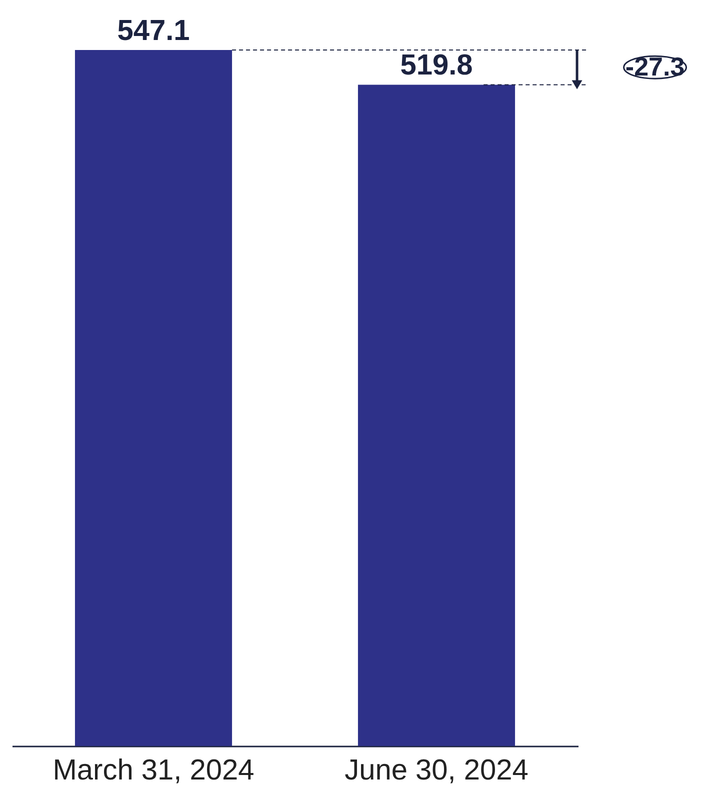  What do you see at coordinates (153, 770) in the screenshot?
I see `x-tick-label: March 31, 2024` at bounding box center [153, 770].